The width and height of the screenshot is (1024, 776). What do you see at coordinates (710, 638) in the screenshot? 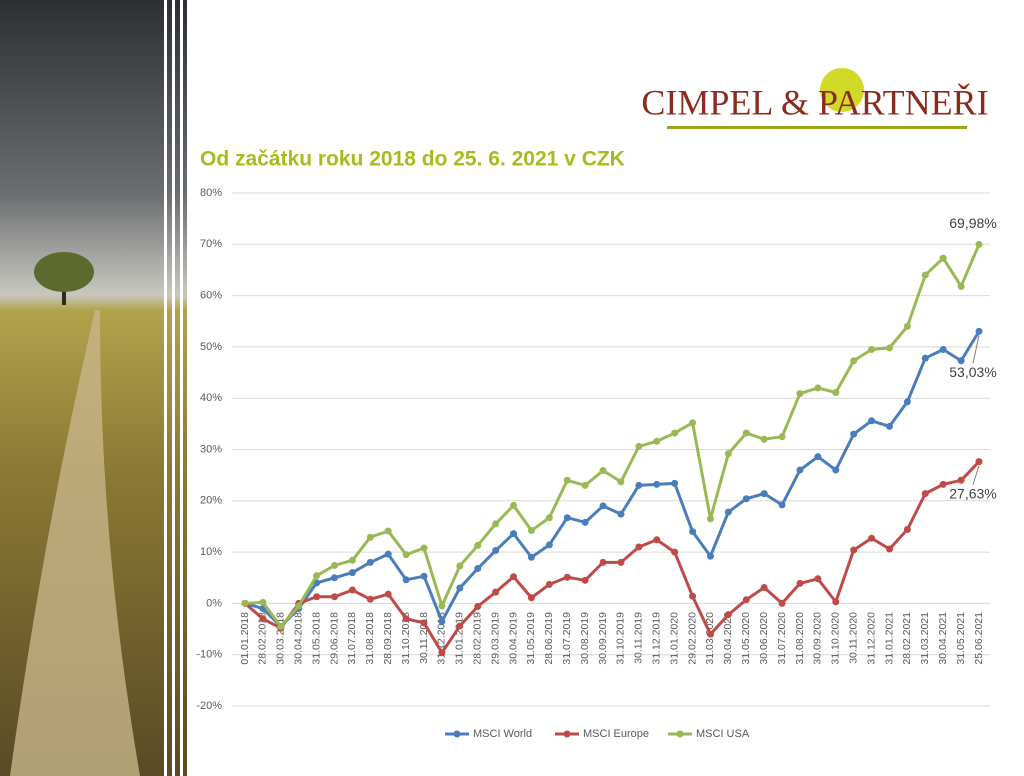
I see `x-tick-label: 31.03.2020` at bounding box center [710, 638].